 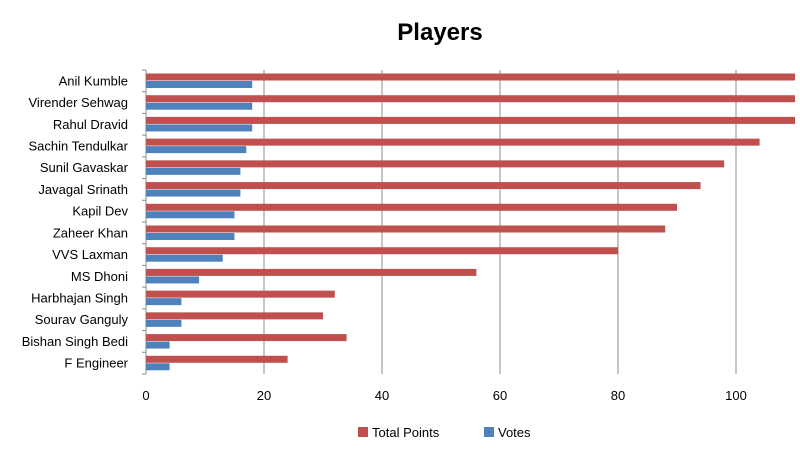 I want to click on category-label: Anil Kumble, so click(x=93, y=80).